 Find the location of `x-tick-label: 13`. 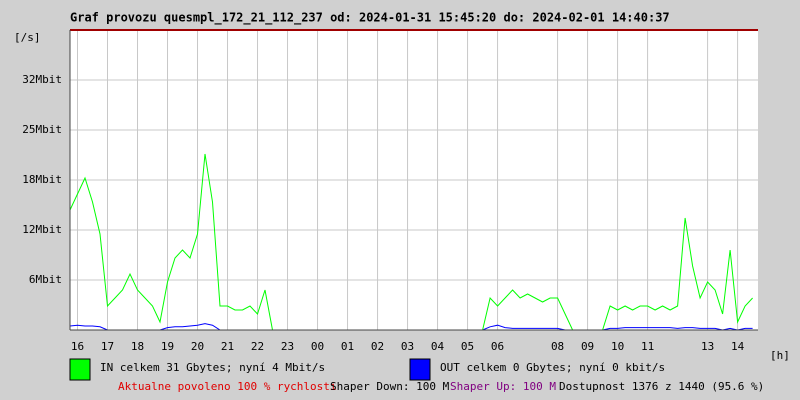

x-tick-label: 13 is located at coordinates (707, 346).